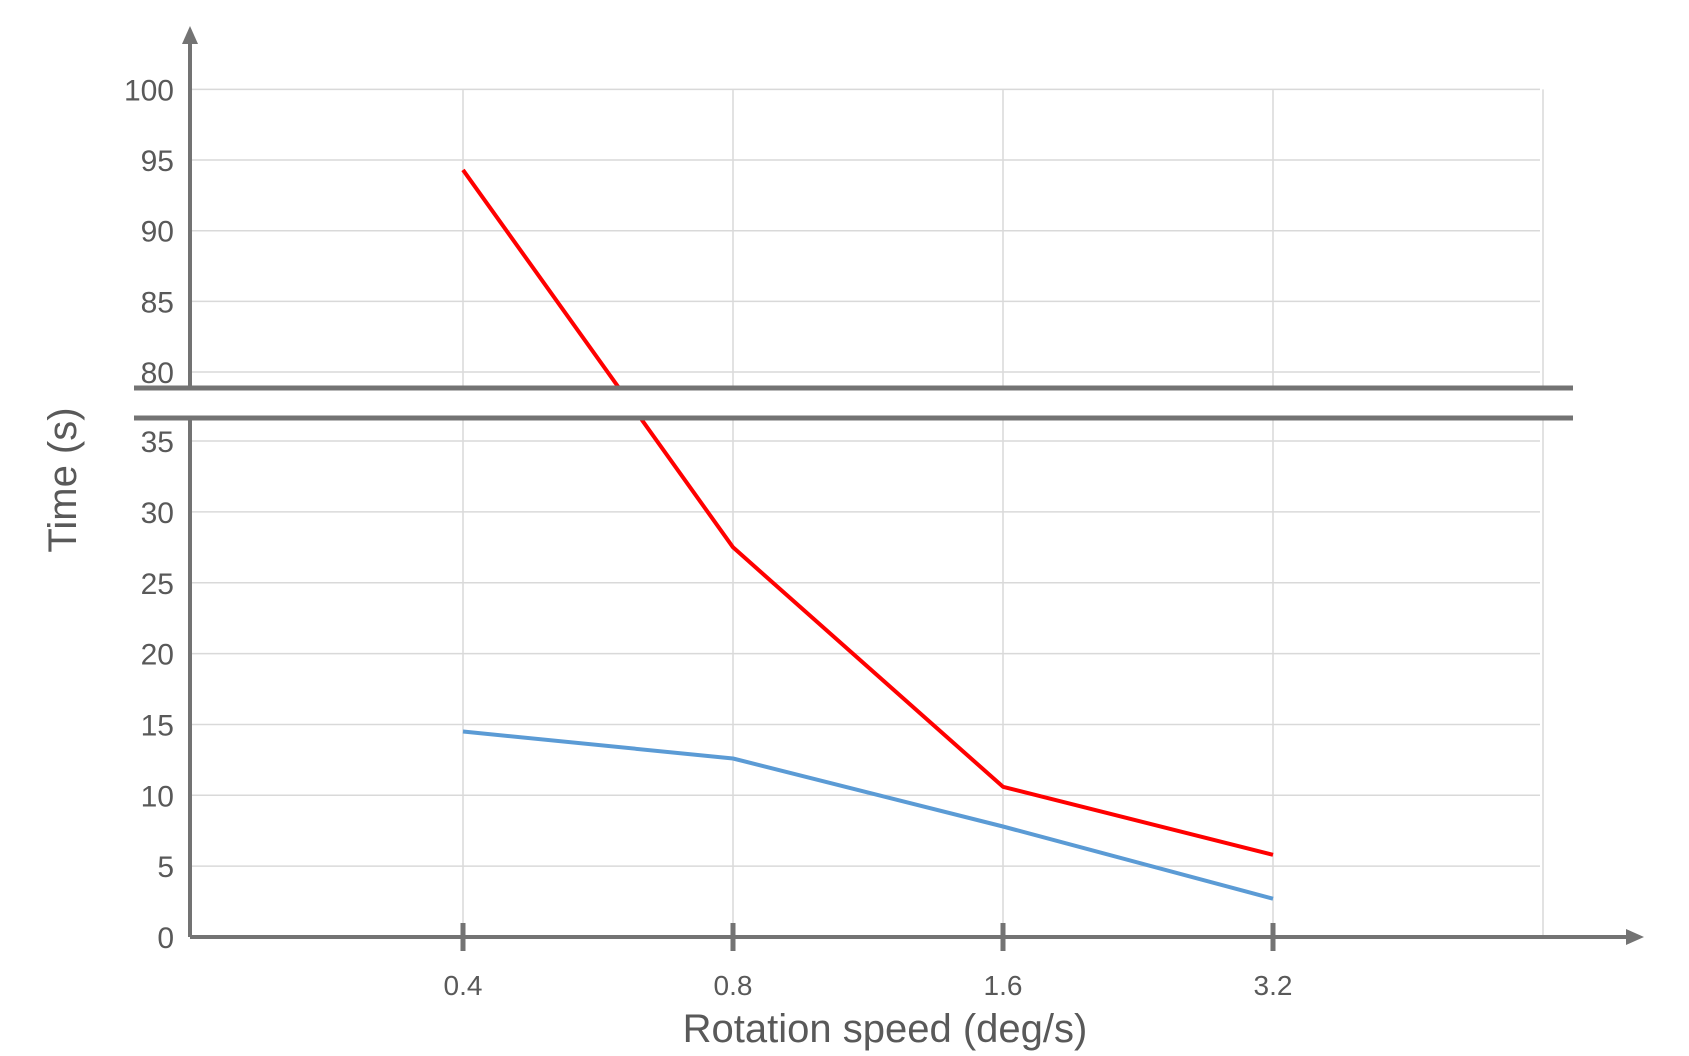 The height and width of the screenshot is (1056, 1689). What do you see at coordinates (157, 161) in the screenshot?
I see `y-tick-label: 95` at bounding box center [157, 161].